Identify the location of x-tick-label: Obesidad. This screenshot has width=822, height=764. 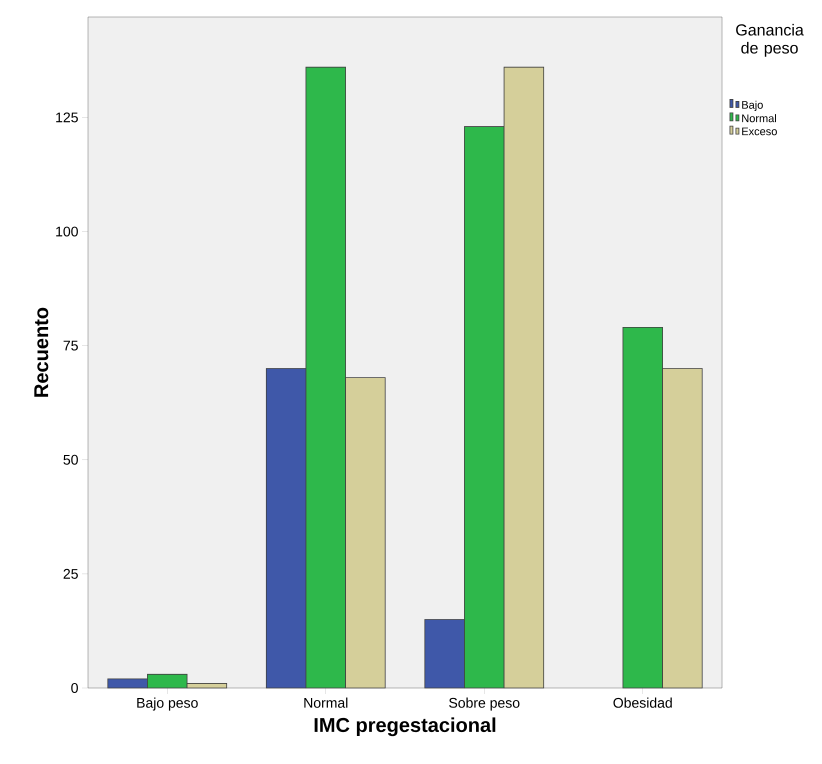
(642, 703).